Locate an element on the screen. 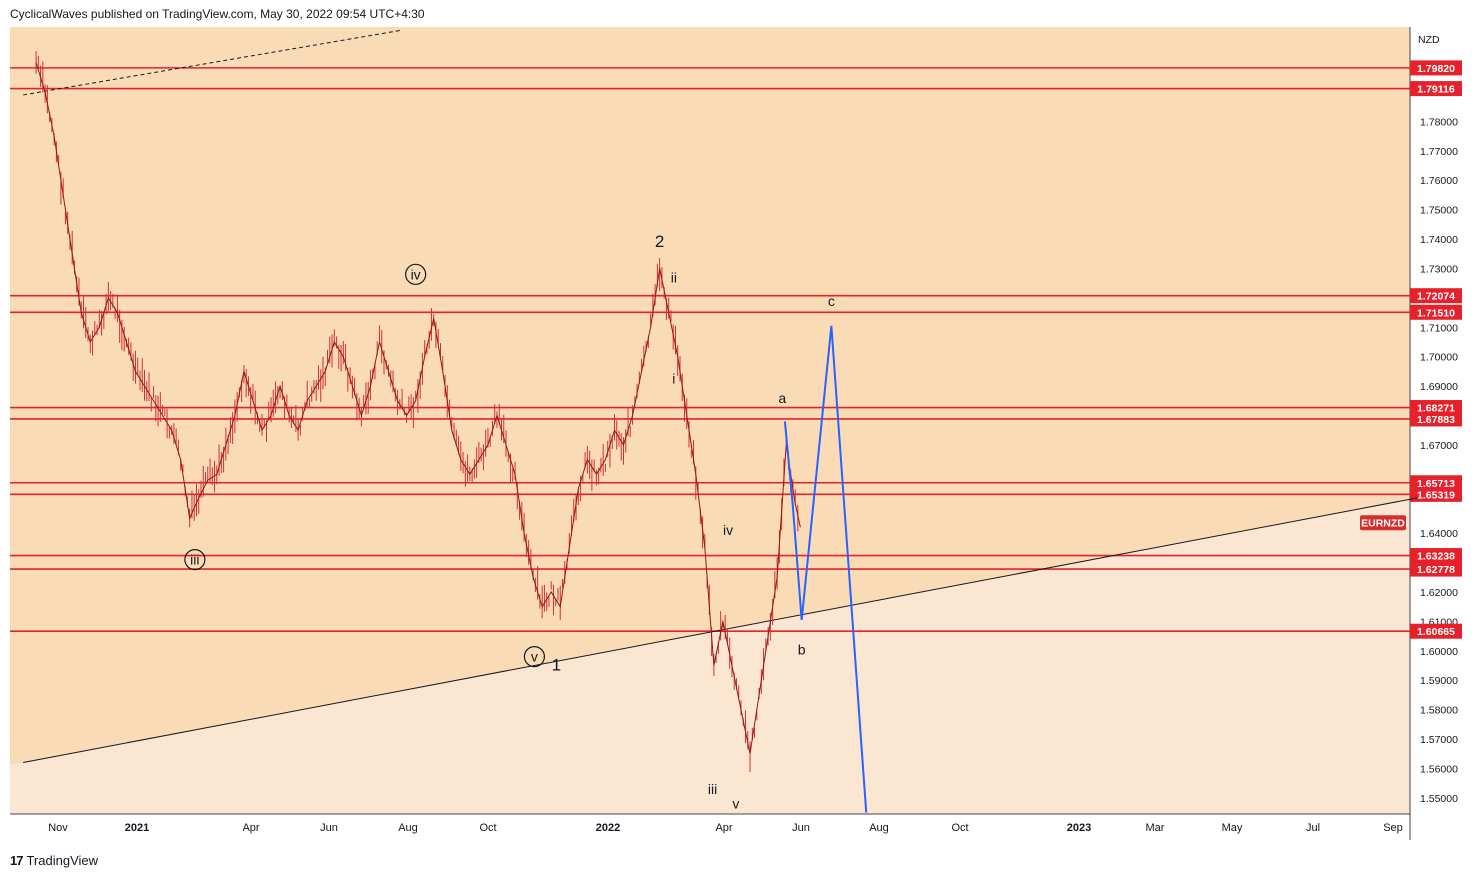 Image resolution: width=1478 pixels, height=877 pixels. symbol-tag is located at coordinates (1383, 523).